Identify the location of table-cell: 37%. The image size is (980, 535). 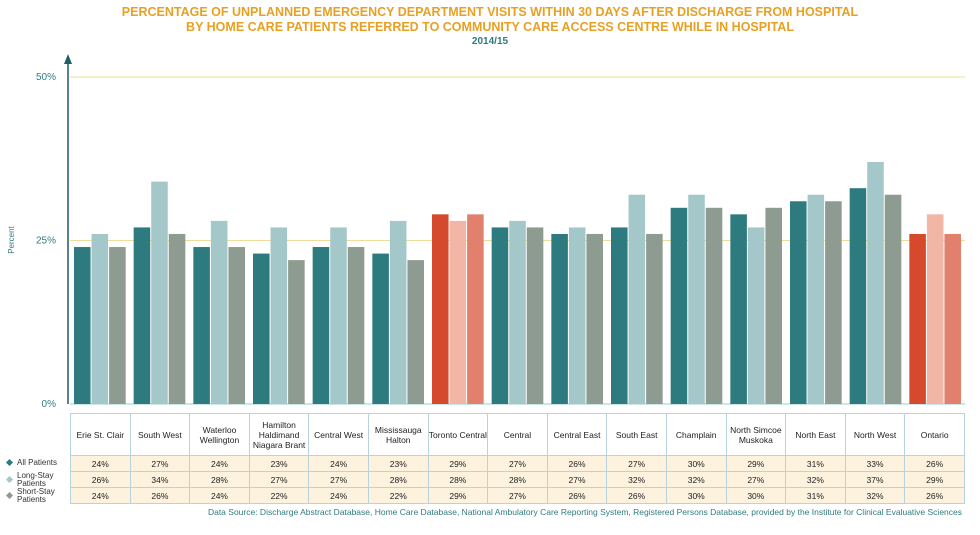
(875, 479).